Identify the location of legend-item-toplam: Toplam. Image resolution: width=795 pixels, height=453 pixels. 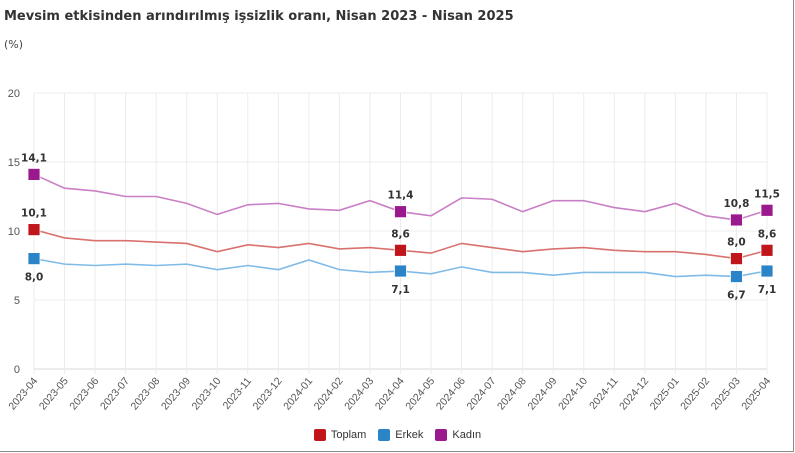
(340, 435).